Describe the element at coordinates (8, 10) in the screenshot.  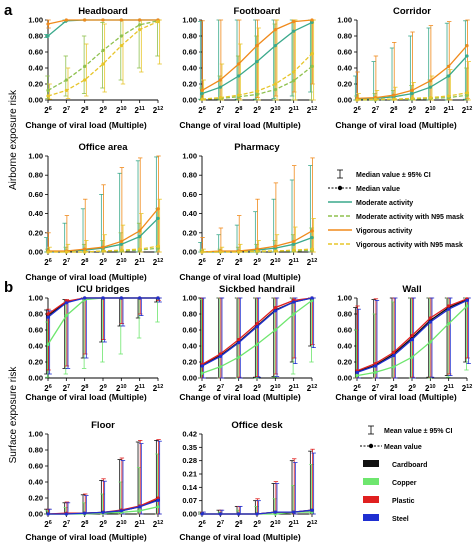
I see `panel-letter-a: a` at that location.